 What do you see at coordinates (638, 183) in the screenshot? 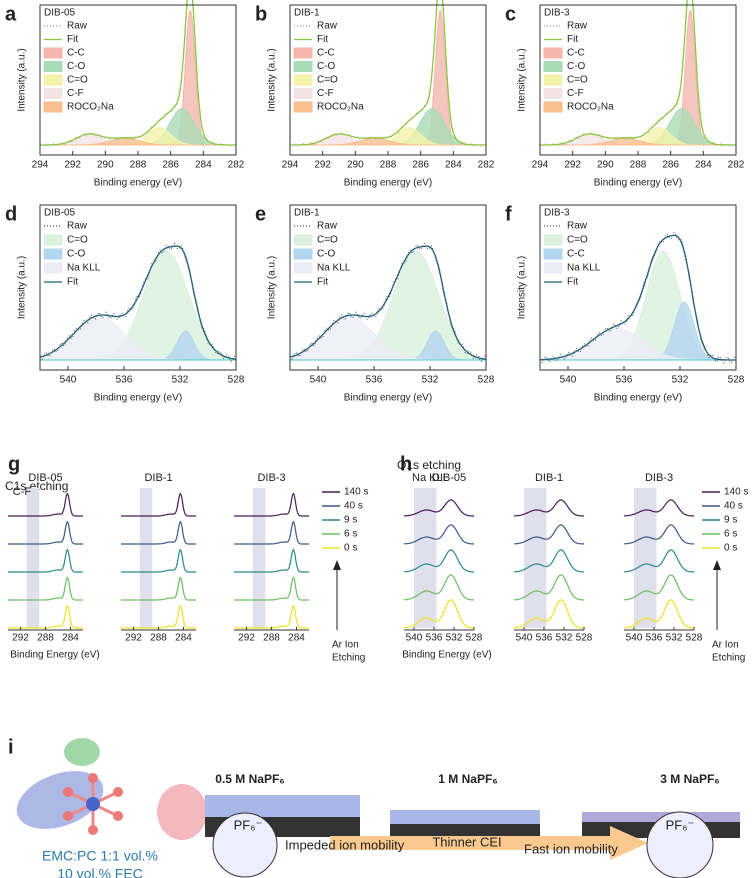
I see `x-axis-label: Binding energy (eV)` at bounding box center [638, 183].